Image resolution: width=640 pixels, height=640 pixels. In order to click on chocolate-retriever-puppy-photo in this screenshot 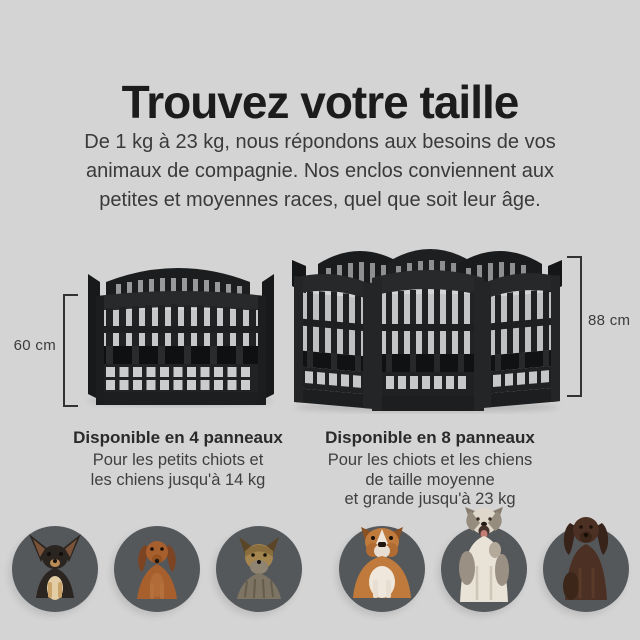, I will do `click(586, 558)`.